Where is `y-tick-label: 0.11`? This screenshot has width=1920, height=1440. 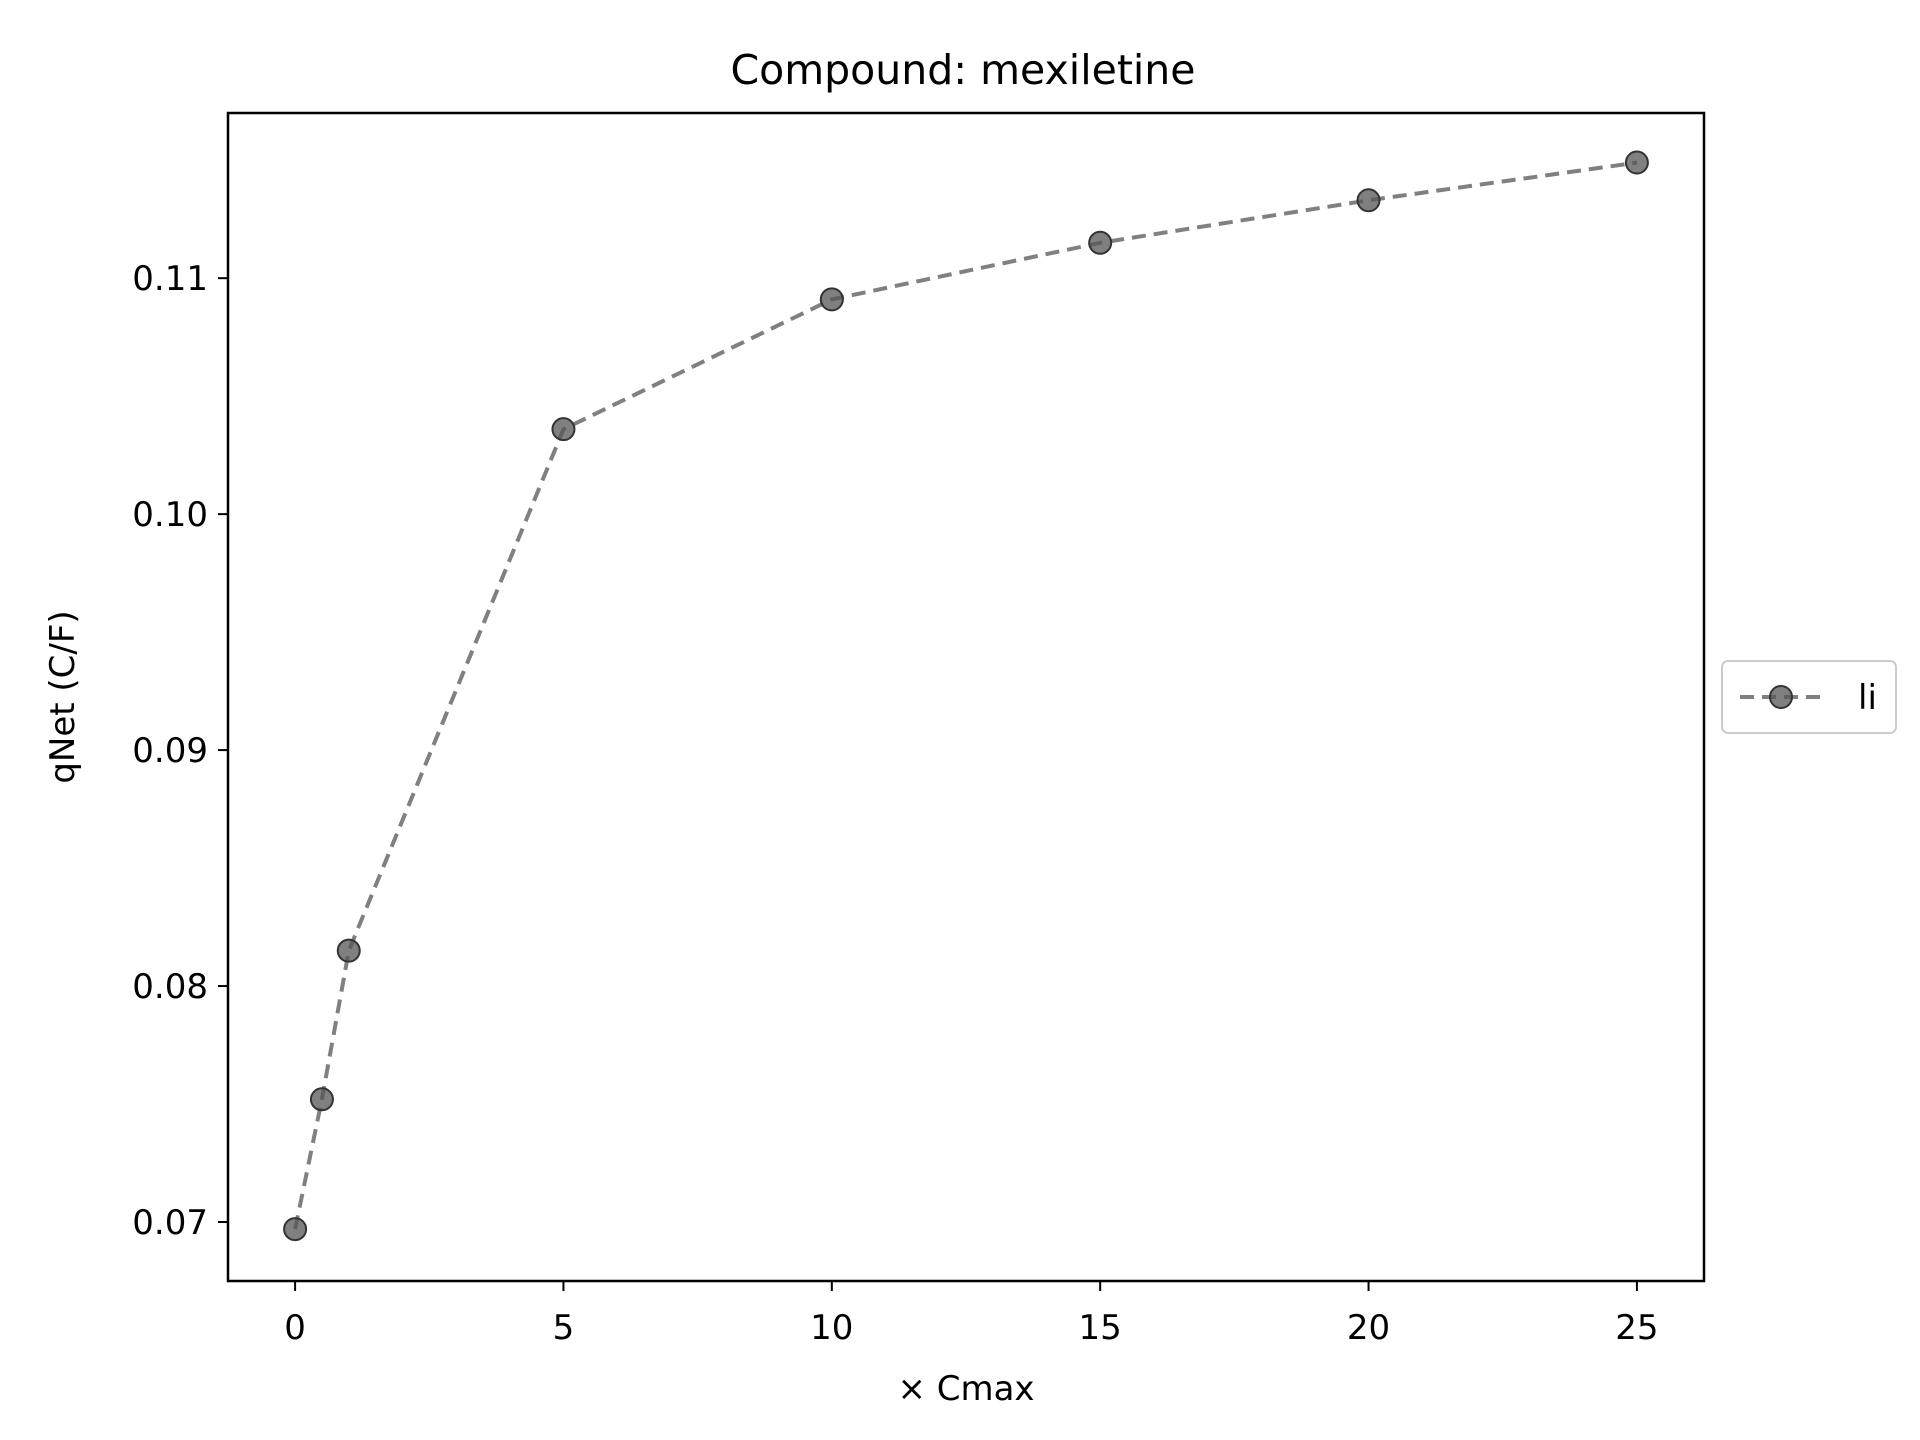
y-tick-label: 0.11 is located at coordinates (170, 279).